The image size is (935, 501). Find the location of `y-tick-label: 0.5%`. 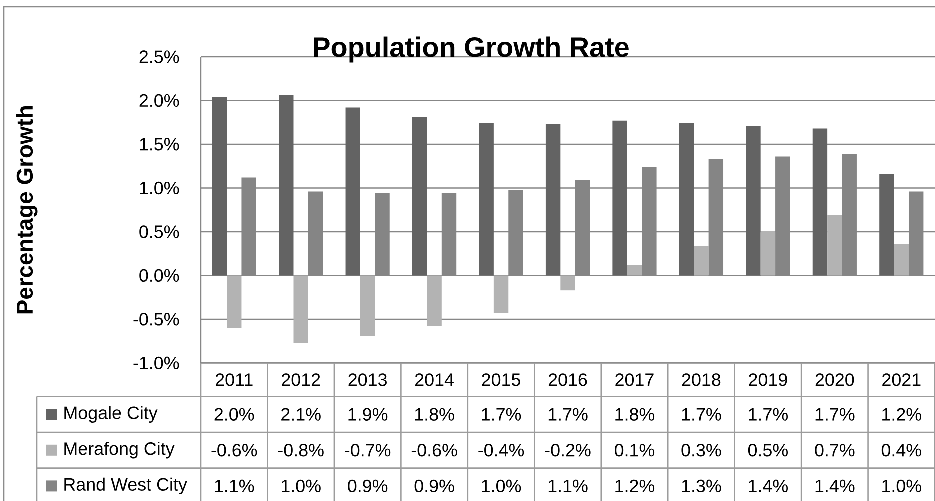

y-tick-label: 0.5% is located at coordinates (160, 232).